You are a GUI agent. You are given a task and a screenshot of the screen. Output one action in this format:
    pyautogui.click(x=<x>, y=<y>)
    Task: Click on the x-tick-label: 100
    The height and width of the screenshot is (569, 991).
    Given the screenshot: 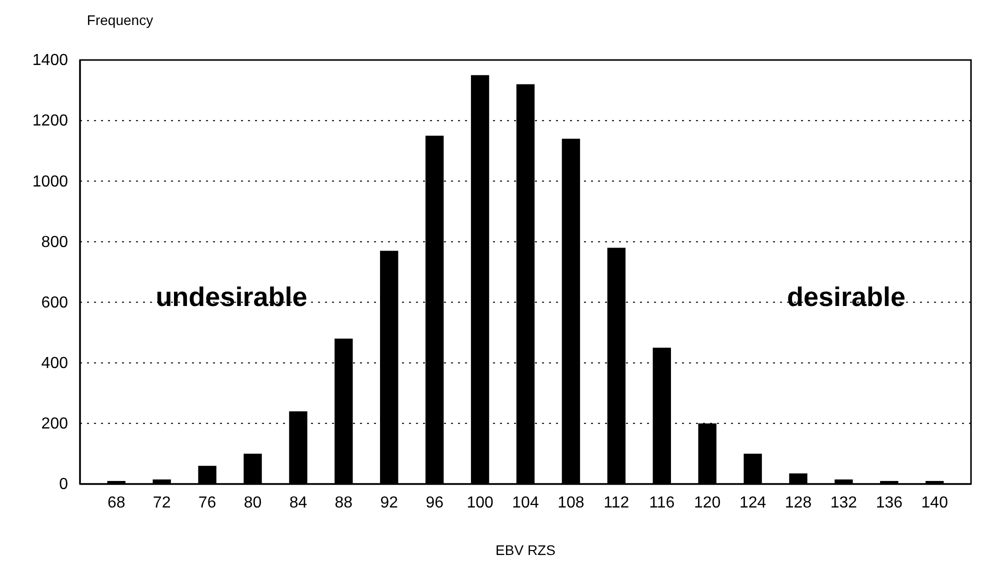 What is the action you would take?
    pyautogui.click(x=480, y=503)
    